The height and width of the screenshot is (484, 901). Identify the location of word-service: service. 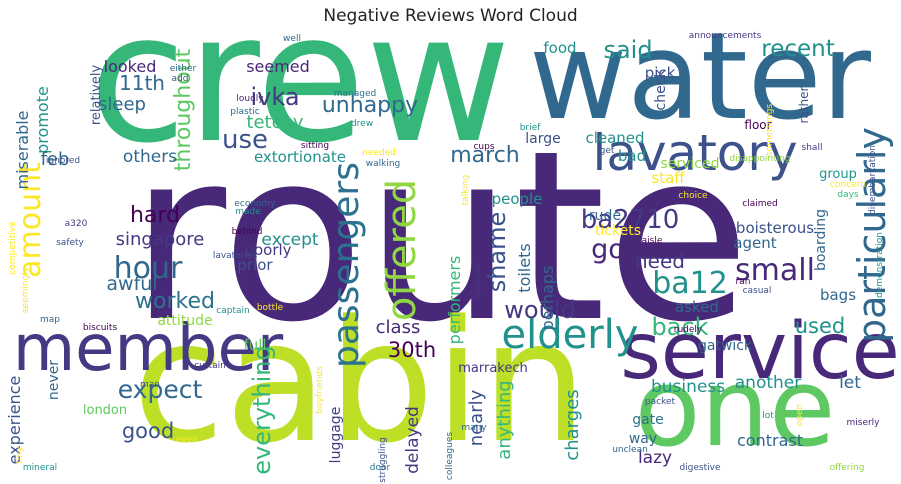
(759, 352).